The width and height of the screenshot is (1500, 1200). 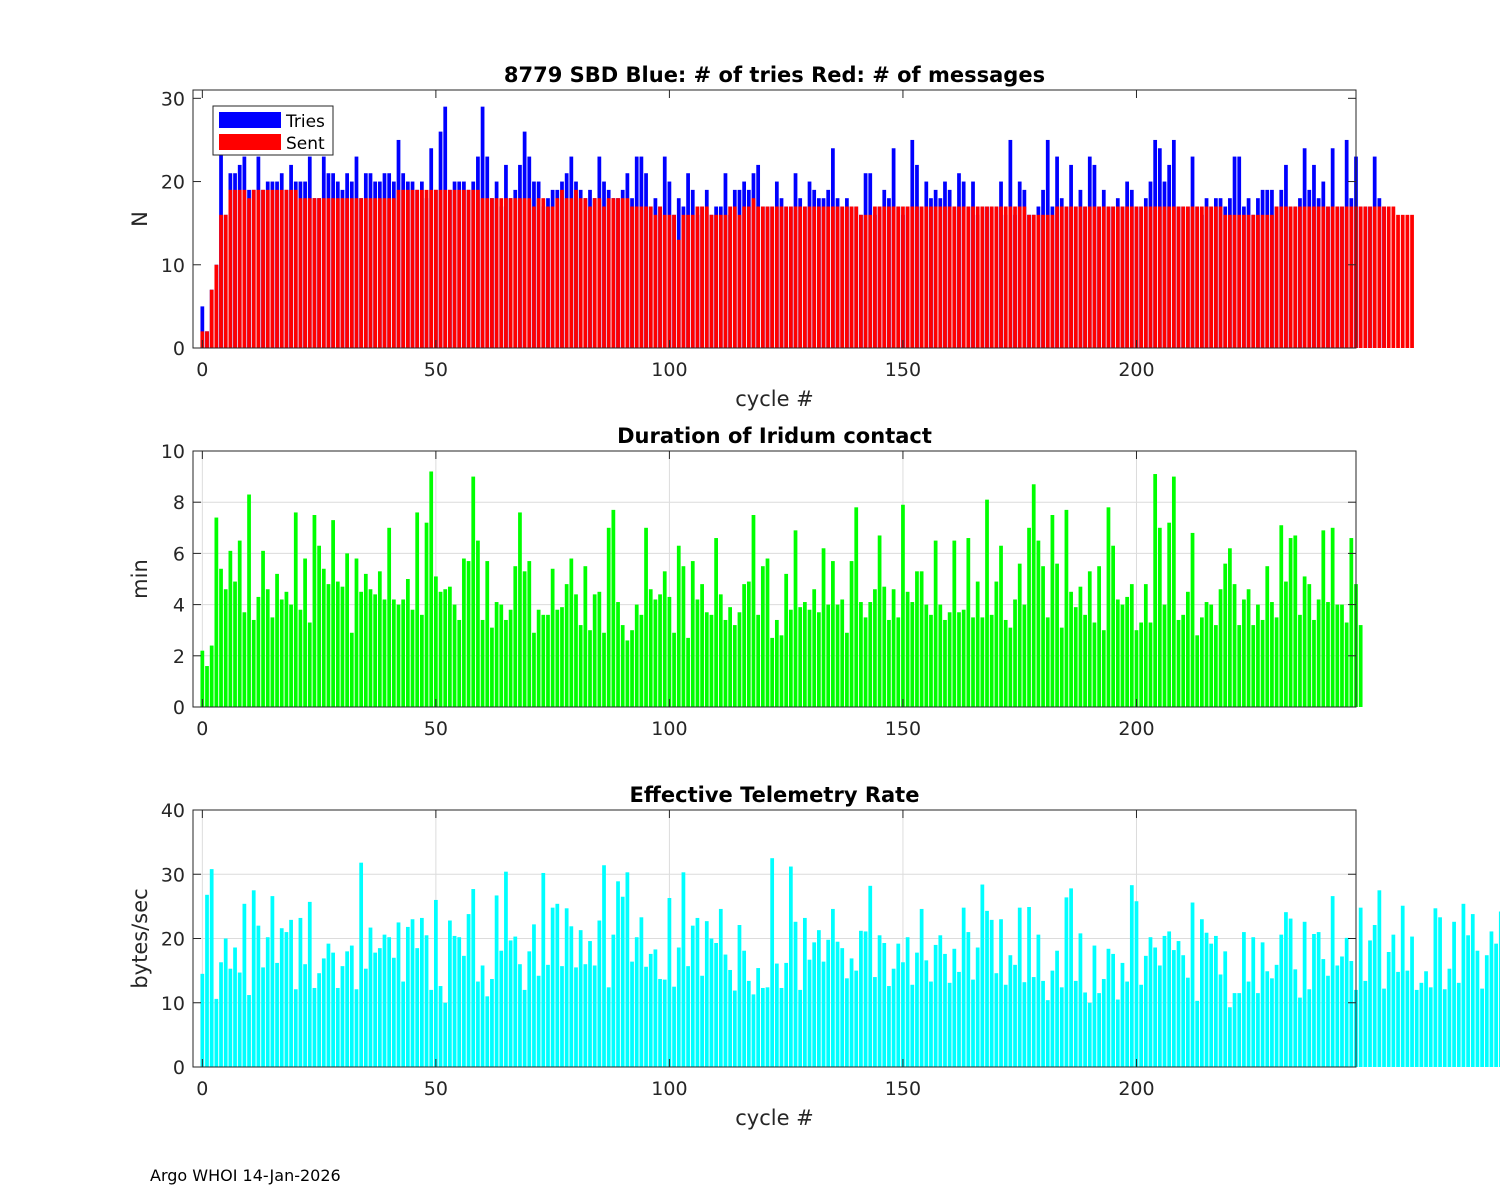 I want to click on y-tick-label: 4, so click(x=179, y=606).